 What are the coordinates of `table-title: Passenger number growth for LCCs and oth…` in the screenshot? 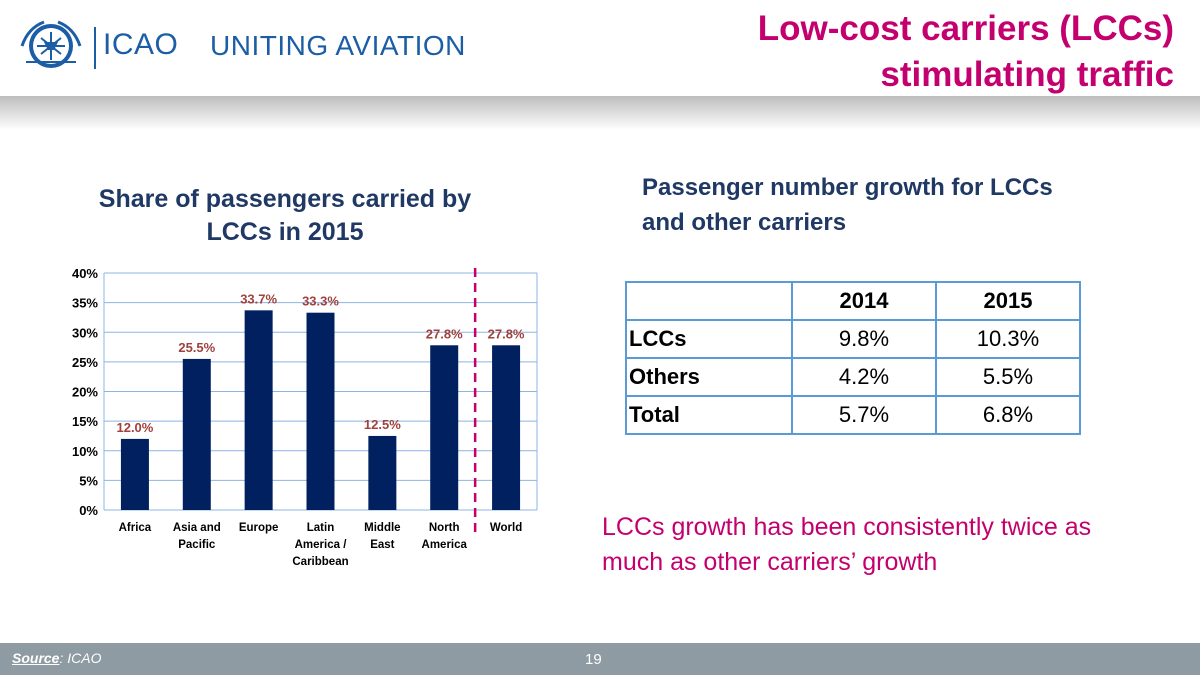 It's located at (882, 205).